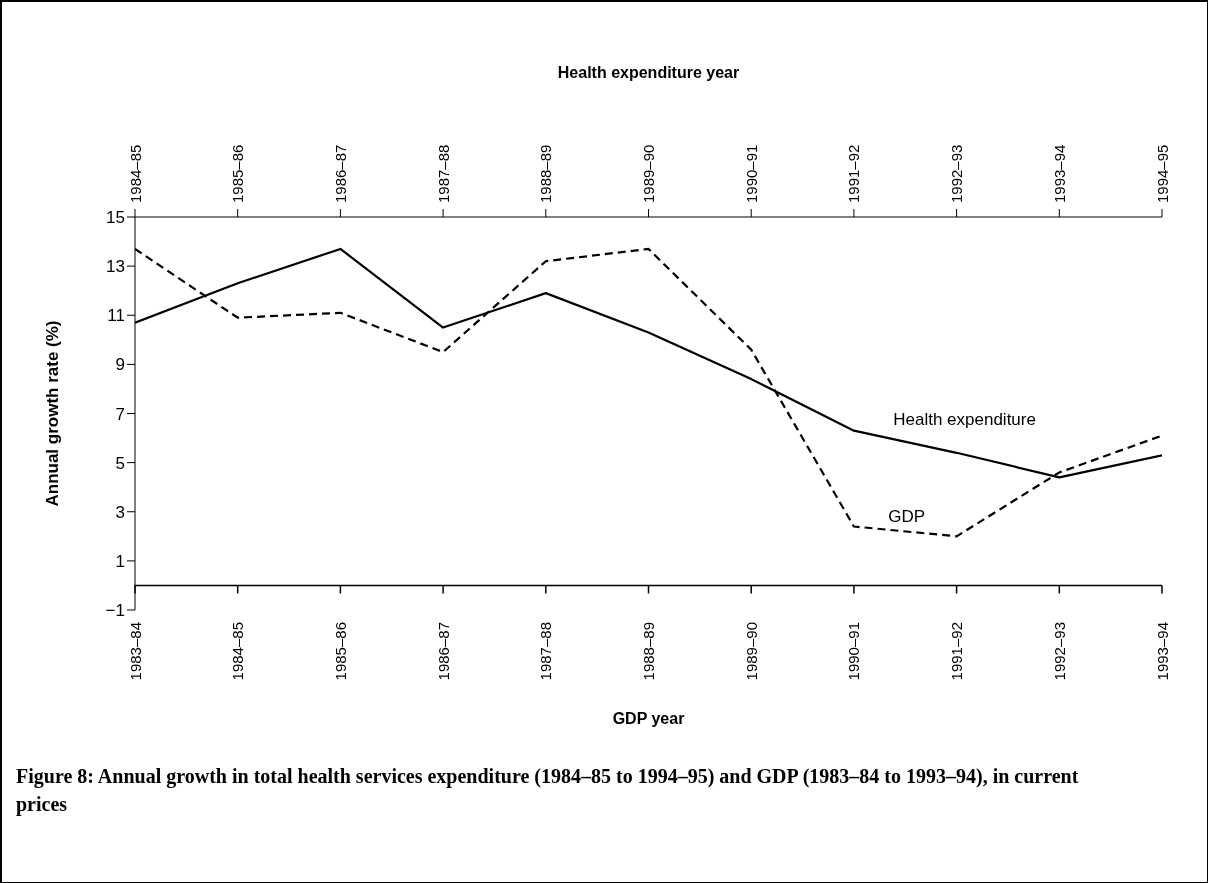  Describe the element at coordinates (964, 419) in the screenshot. I see `series-label: Health expenditure` at that location.